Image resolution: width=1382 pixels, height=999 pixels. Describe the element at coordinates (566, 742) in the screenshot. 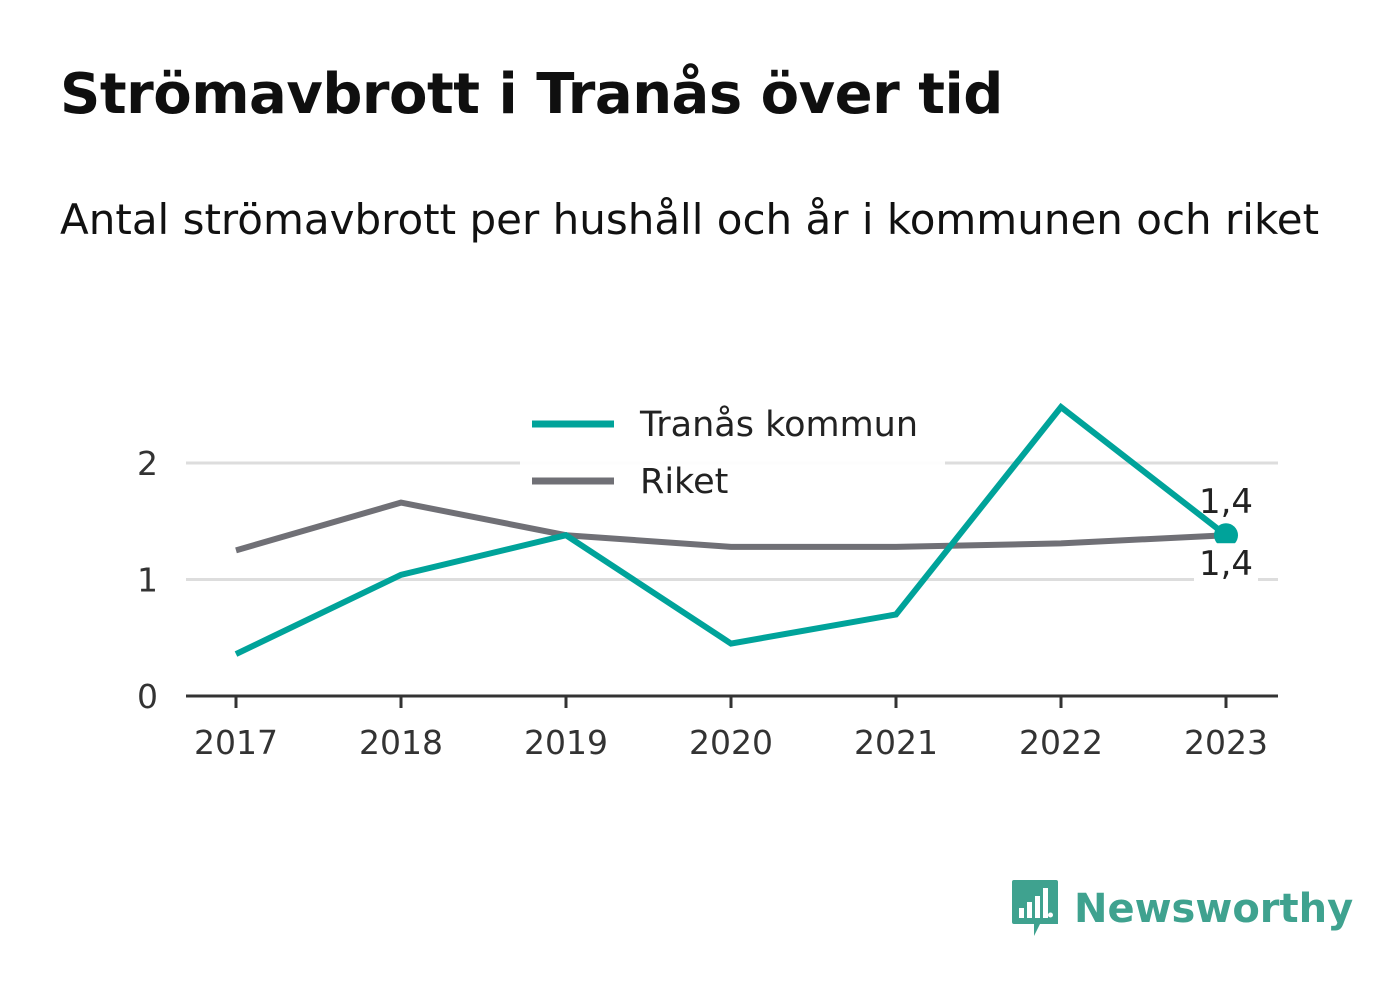

I see `x-tick-label: 2019` at that location.